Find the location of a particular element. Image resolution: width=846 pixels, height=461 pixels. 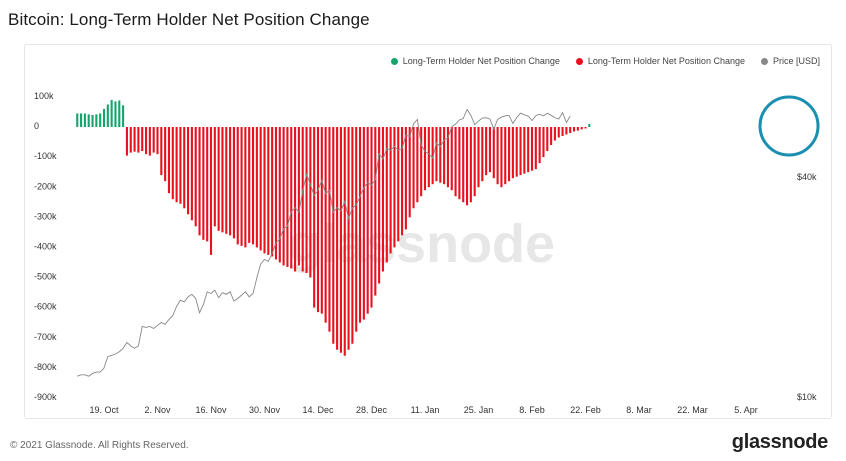

legend-label-lth-positive: Long-Term Holder Net Position Change is located at coordinates (481, 61).